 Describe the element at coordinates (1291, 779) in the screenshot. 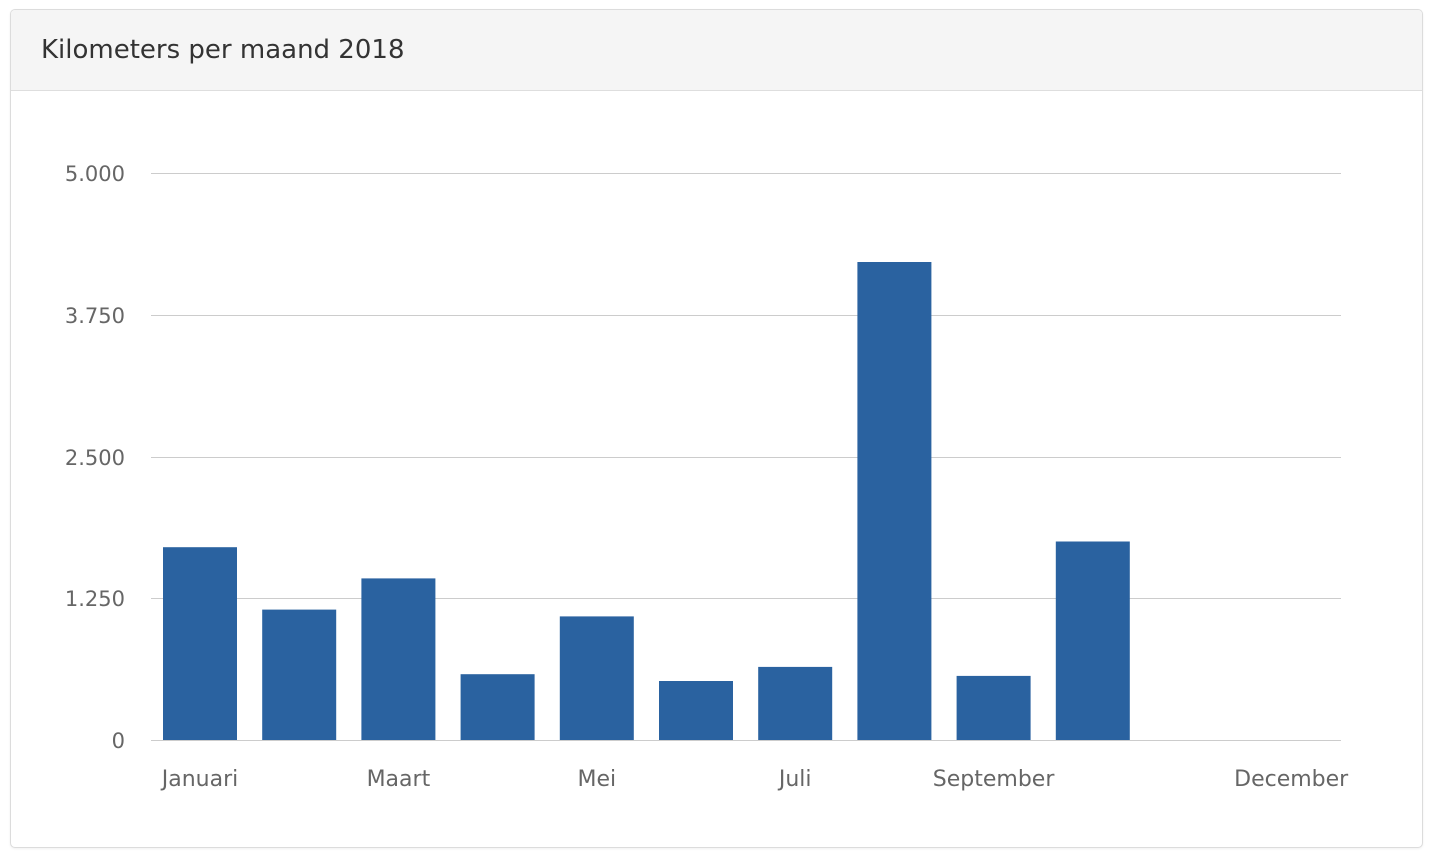

I see `x-tick-label: December` at that location.